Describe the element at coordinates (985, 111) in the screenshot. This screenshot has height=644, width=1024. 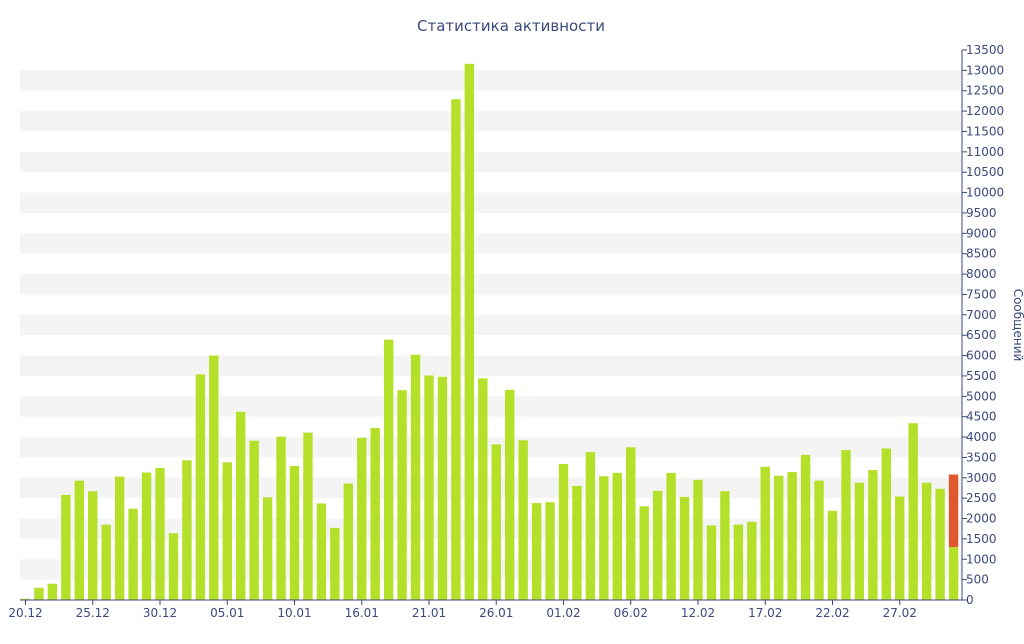
I see `y-tick-label: 12000` at that location.